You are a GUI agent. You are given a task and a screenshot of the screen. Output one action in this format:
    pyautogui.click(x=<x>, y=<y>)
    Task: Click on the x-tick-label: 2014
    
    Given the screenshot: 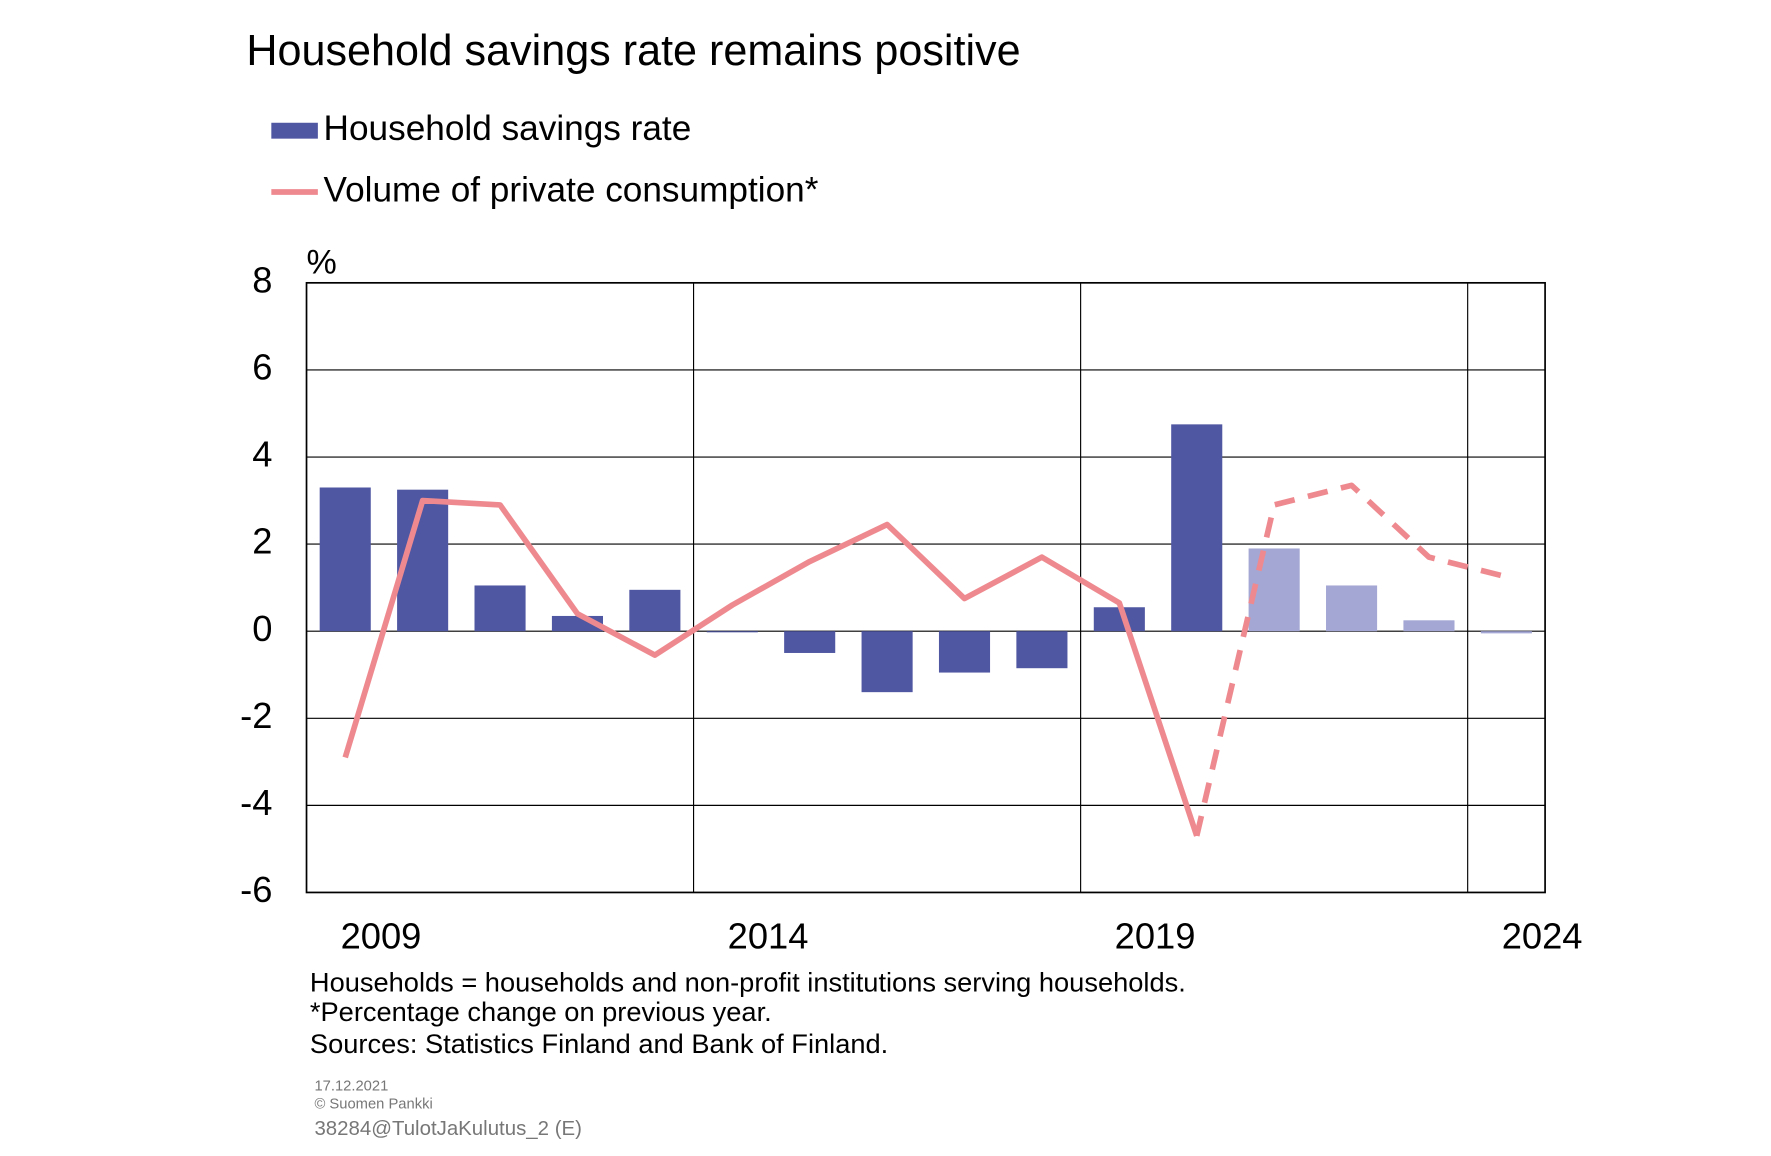 What is the action you would take?
    pyautogui.click(x=768, y=936)
    